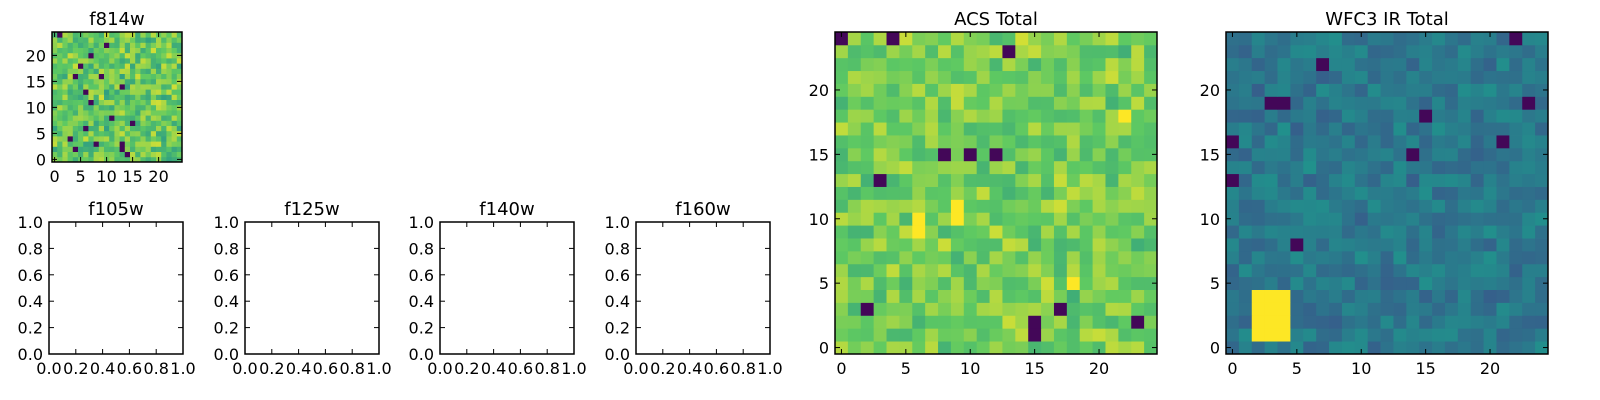  Describe the element at coordinates (421, 301) in the screenshot. I see `y-tick-label: 0.4` at that location.